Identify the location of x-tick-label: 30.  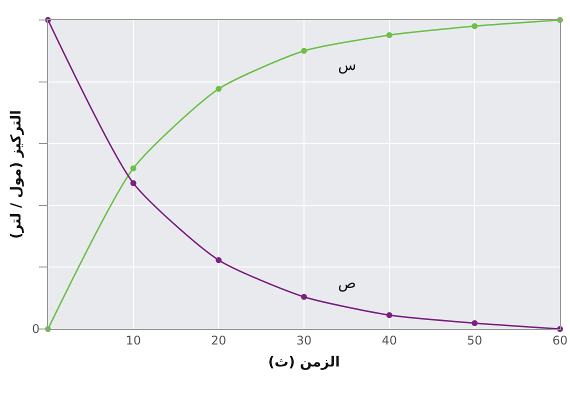
(304, 340).